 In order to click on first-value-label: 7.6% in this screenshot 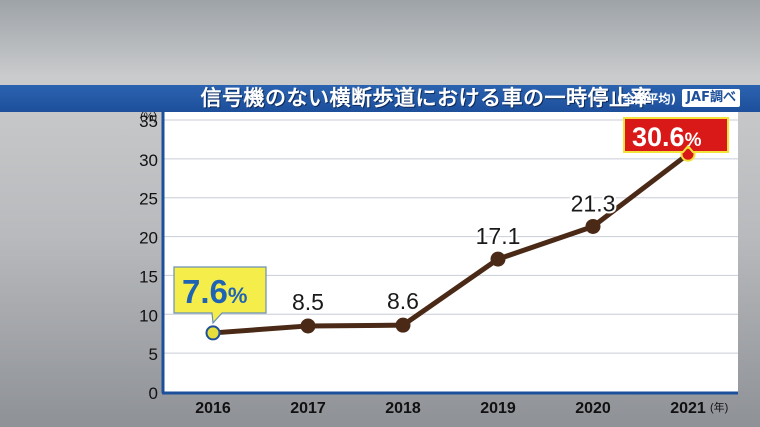, I will do `click(214, 291)`.